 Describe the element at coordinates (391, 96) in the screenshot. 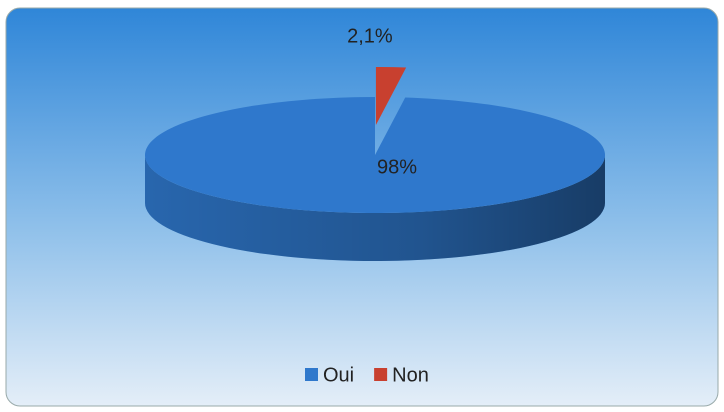

I see `pie-slice` at that location.